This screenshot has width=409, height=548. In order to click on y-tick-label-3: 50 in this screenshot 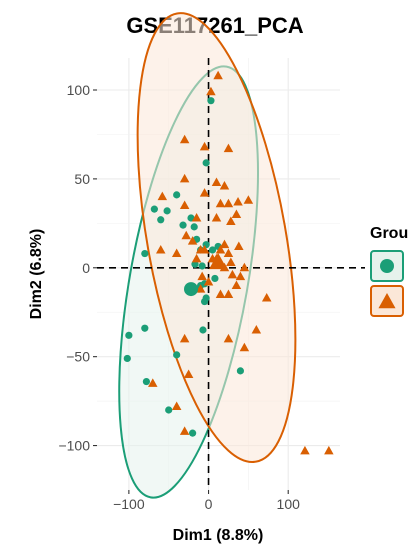, I will do `click(82, 179)`.